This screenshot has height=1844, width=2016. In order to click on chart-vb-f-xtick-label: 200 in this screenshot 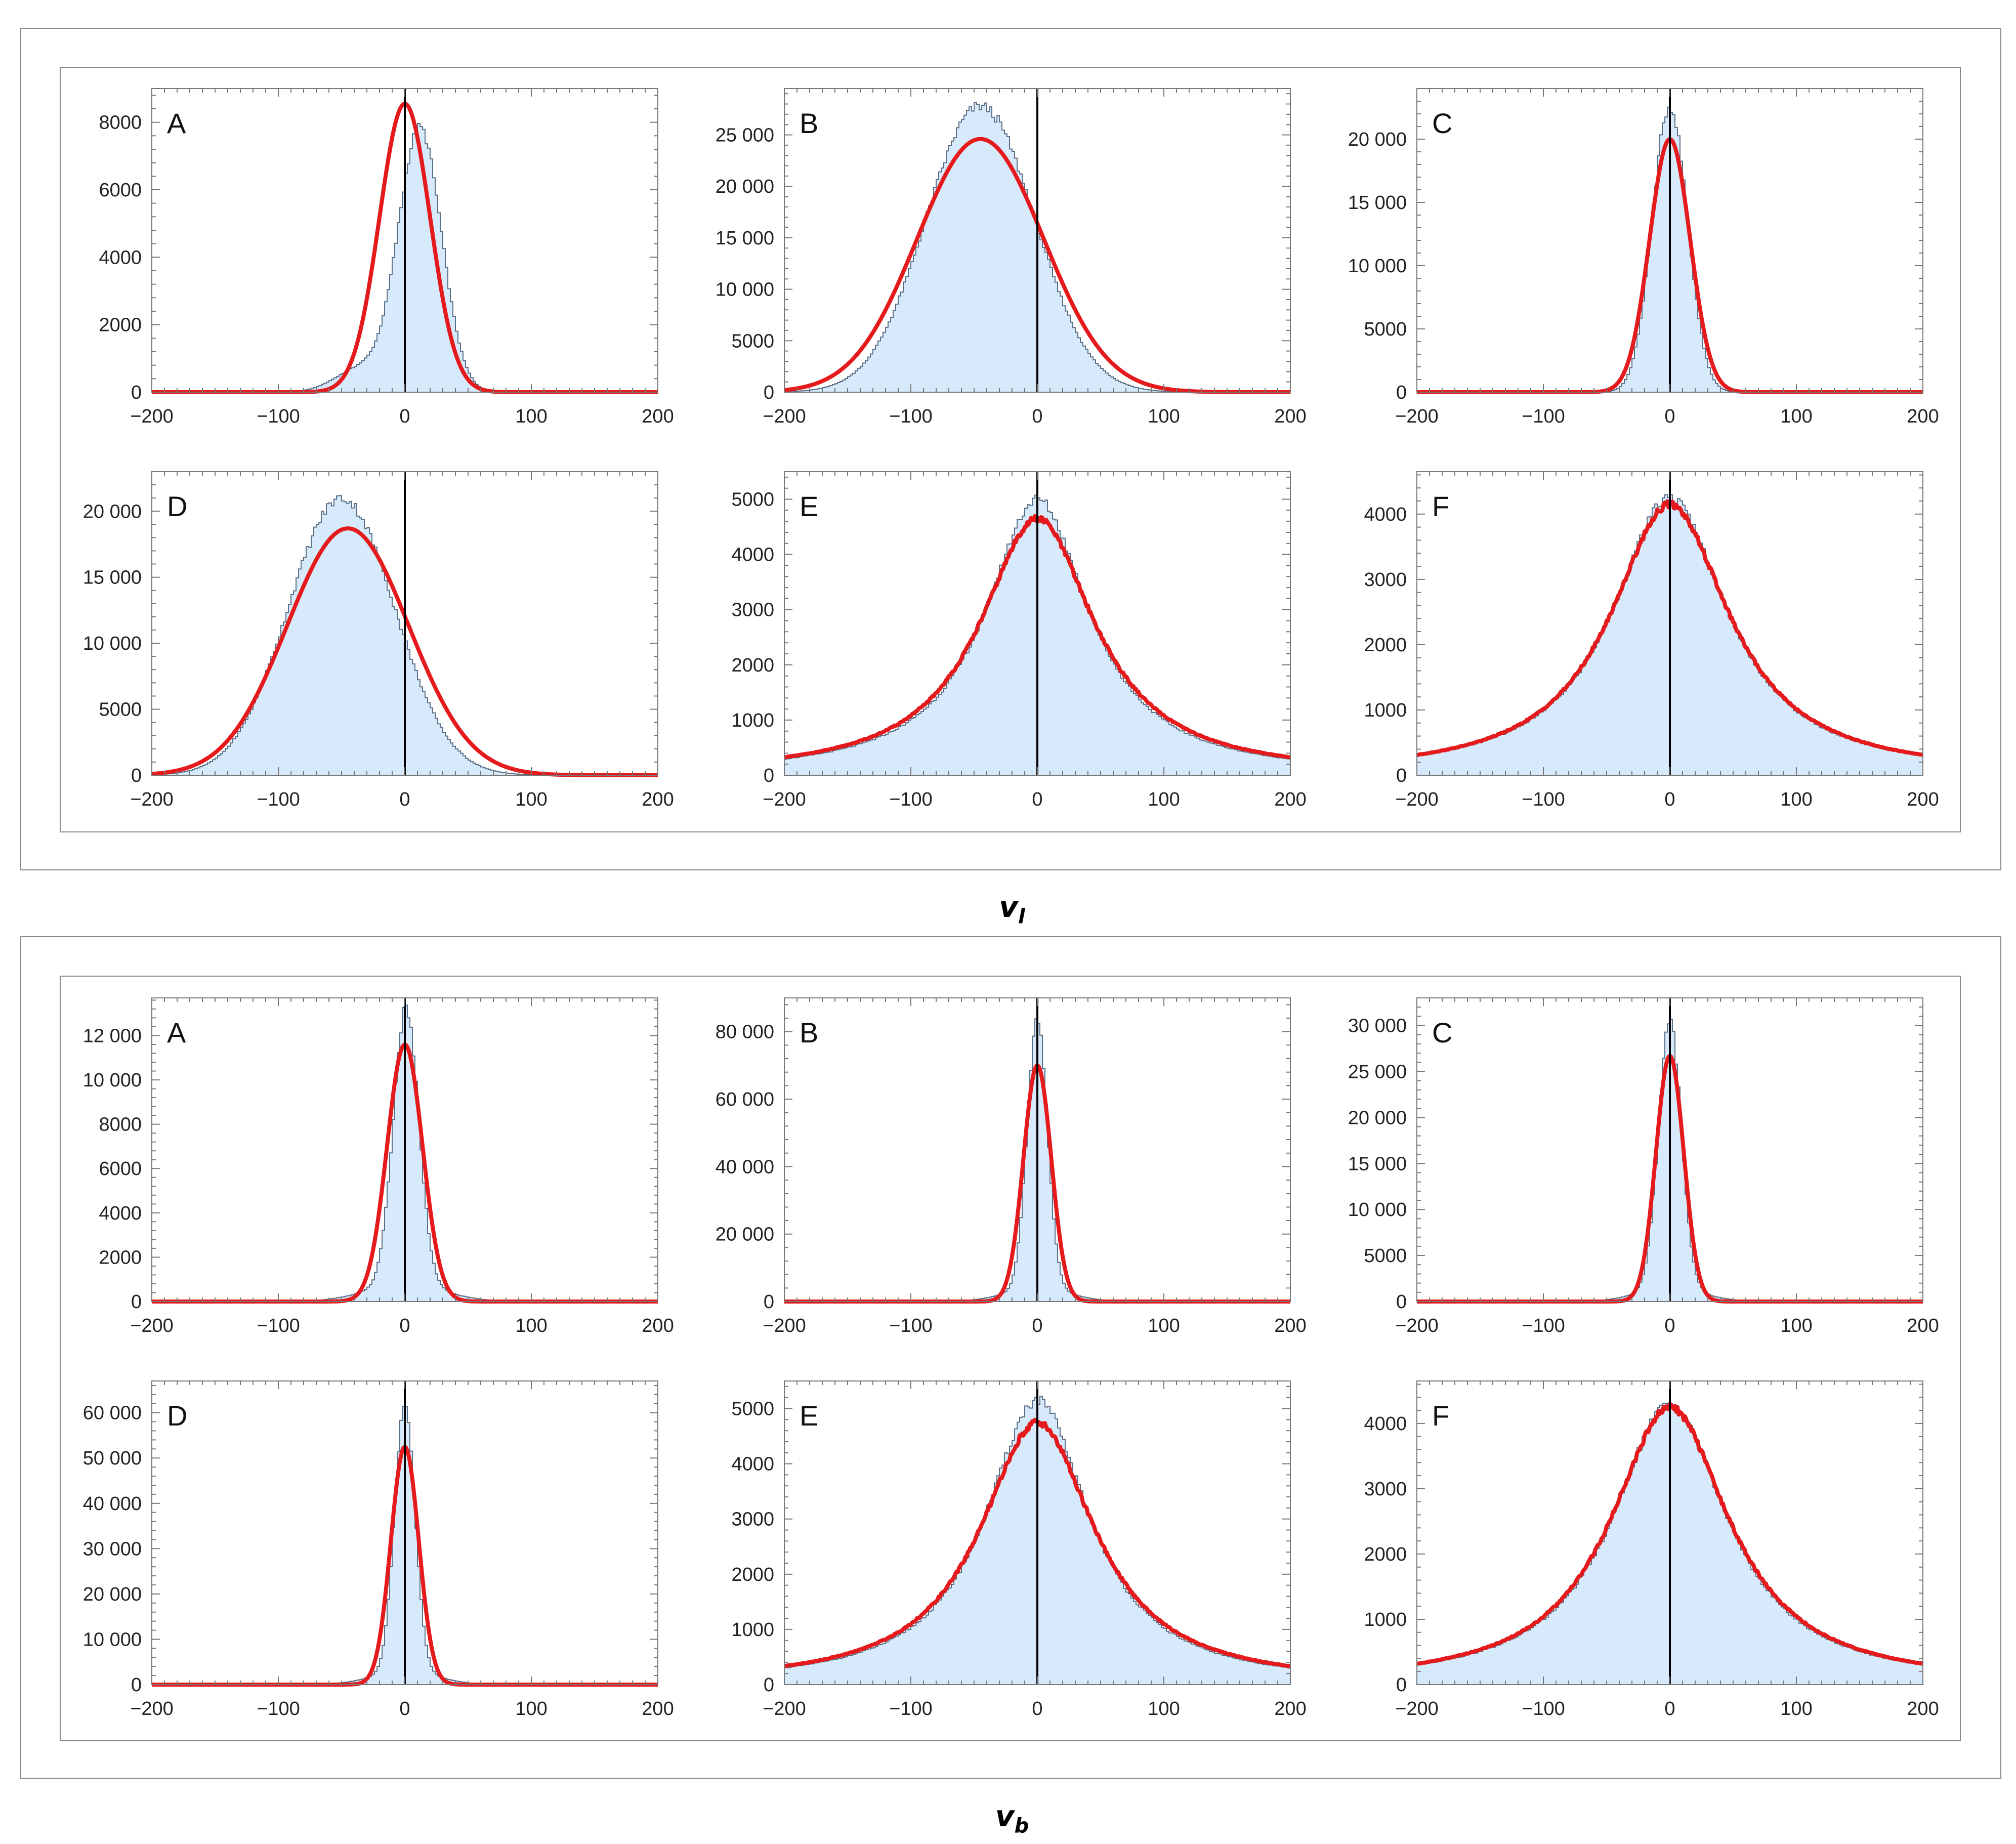, I will do `click(1923, 1709)`.